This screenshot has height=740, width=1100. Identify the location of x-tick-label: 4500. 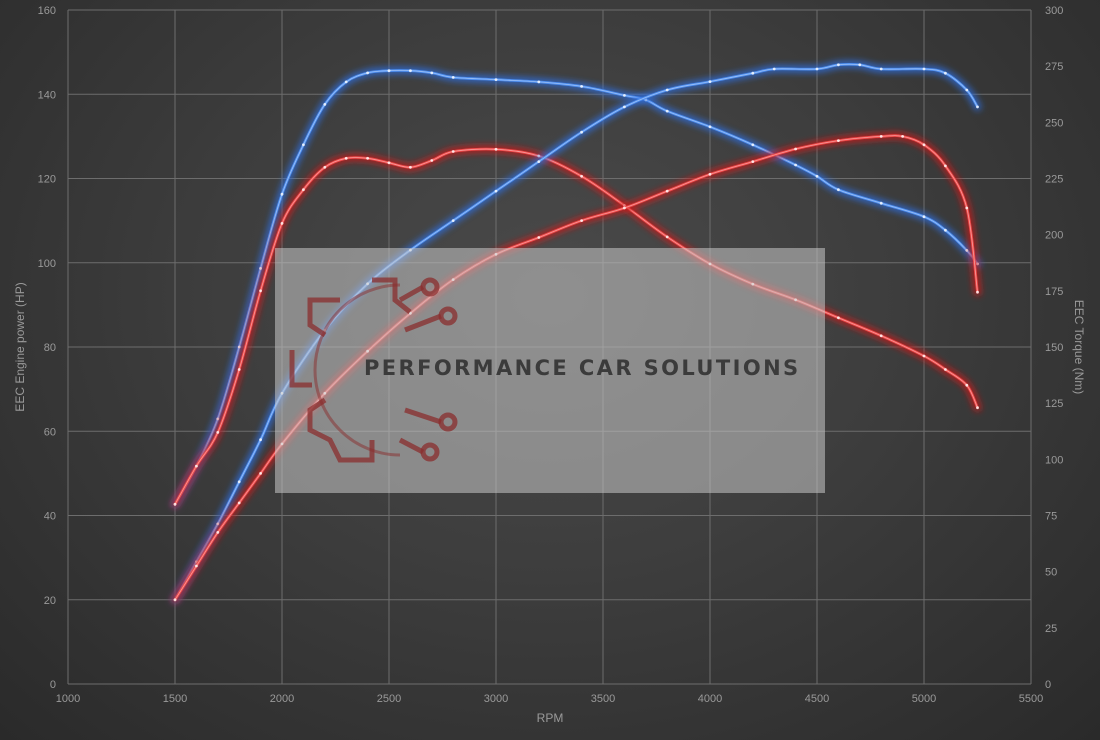
(817, 699).